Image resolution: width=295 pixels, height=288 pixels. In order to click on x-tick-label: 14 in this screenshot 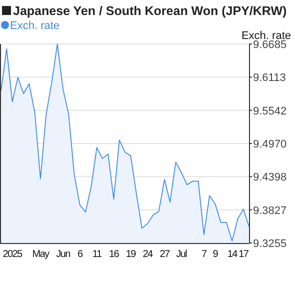, I will do `click(232, 254)`.